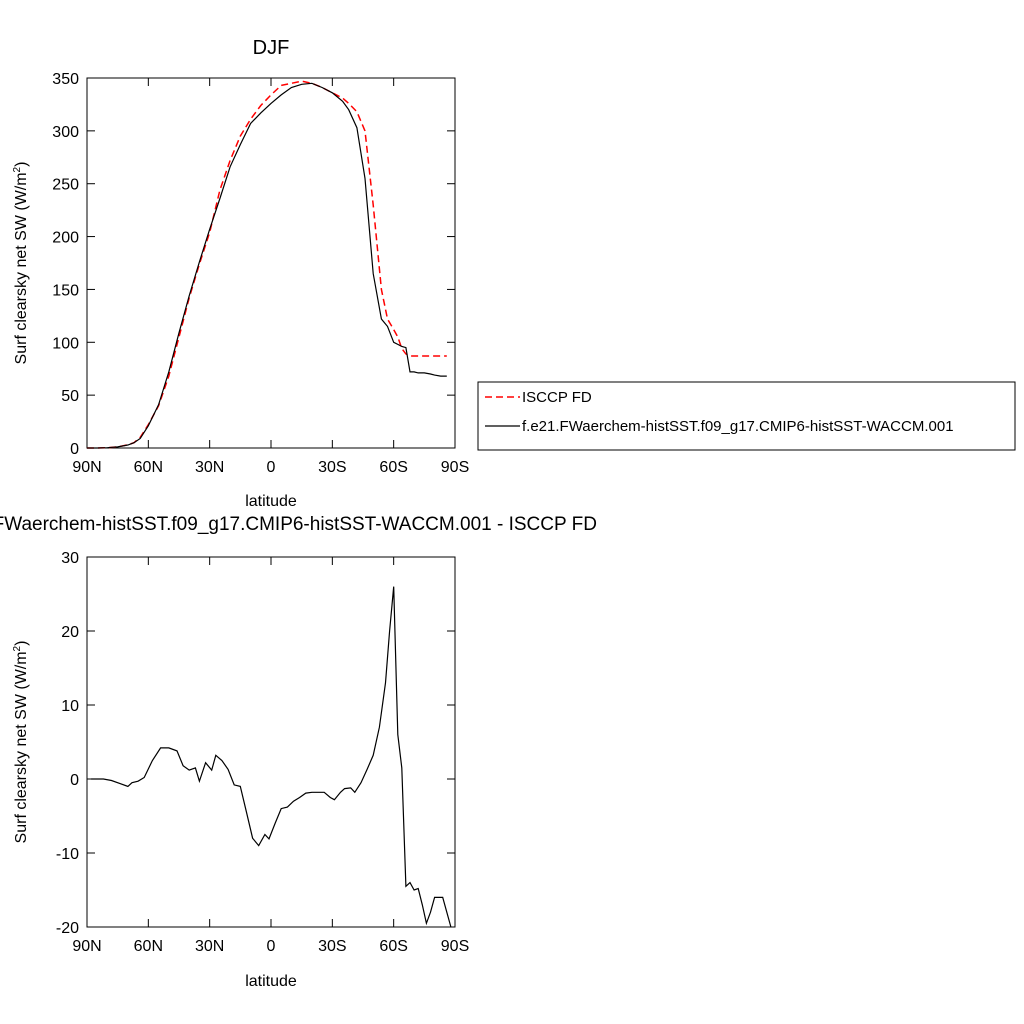 The image size is (1024, 1024). What do you see at coordinates (271, 981) in the screenshot?
I see `bottom-x-axis-label: latitude` at bounding box center [271, 981].